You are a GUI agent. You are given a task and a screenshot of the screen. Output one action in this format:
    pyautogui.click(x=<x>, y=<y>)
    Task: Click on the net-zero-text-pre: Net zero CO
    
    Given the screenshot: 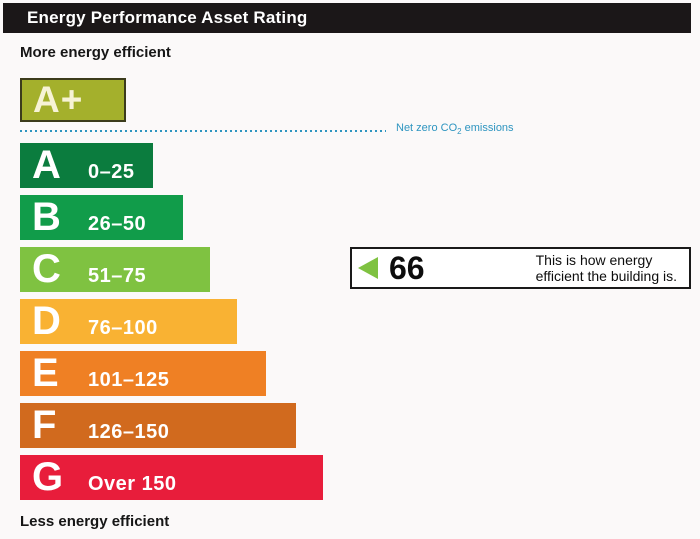 What is the action you would take?
    pyautogui.click(x=427, y=128)
    